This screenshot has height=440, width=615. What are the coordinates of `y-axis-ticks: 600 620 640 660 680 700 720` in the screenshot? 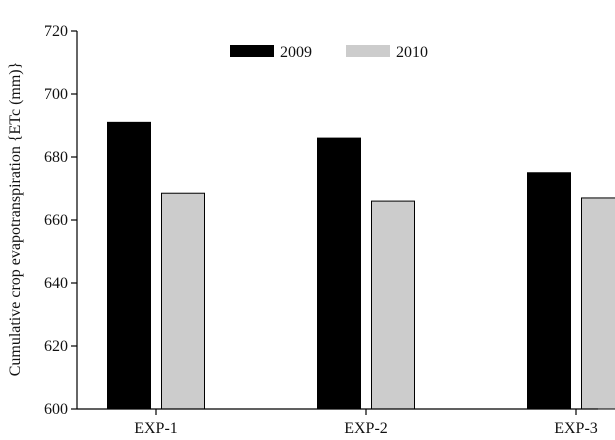 It's located at (60, 220).